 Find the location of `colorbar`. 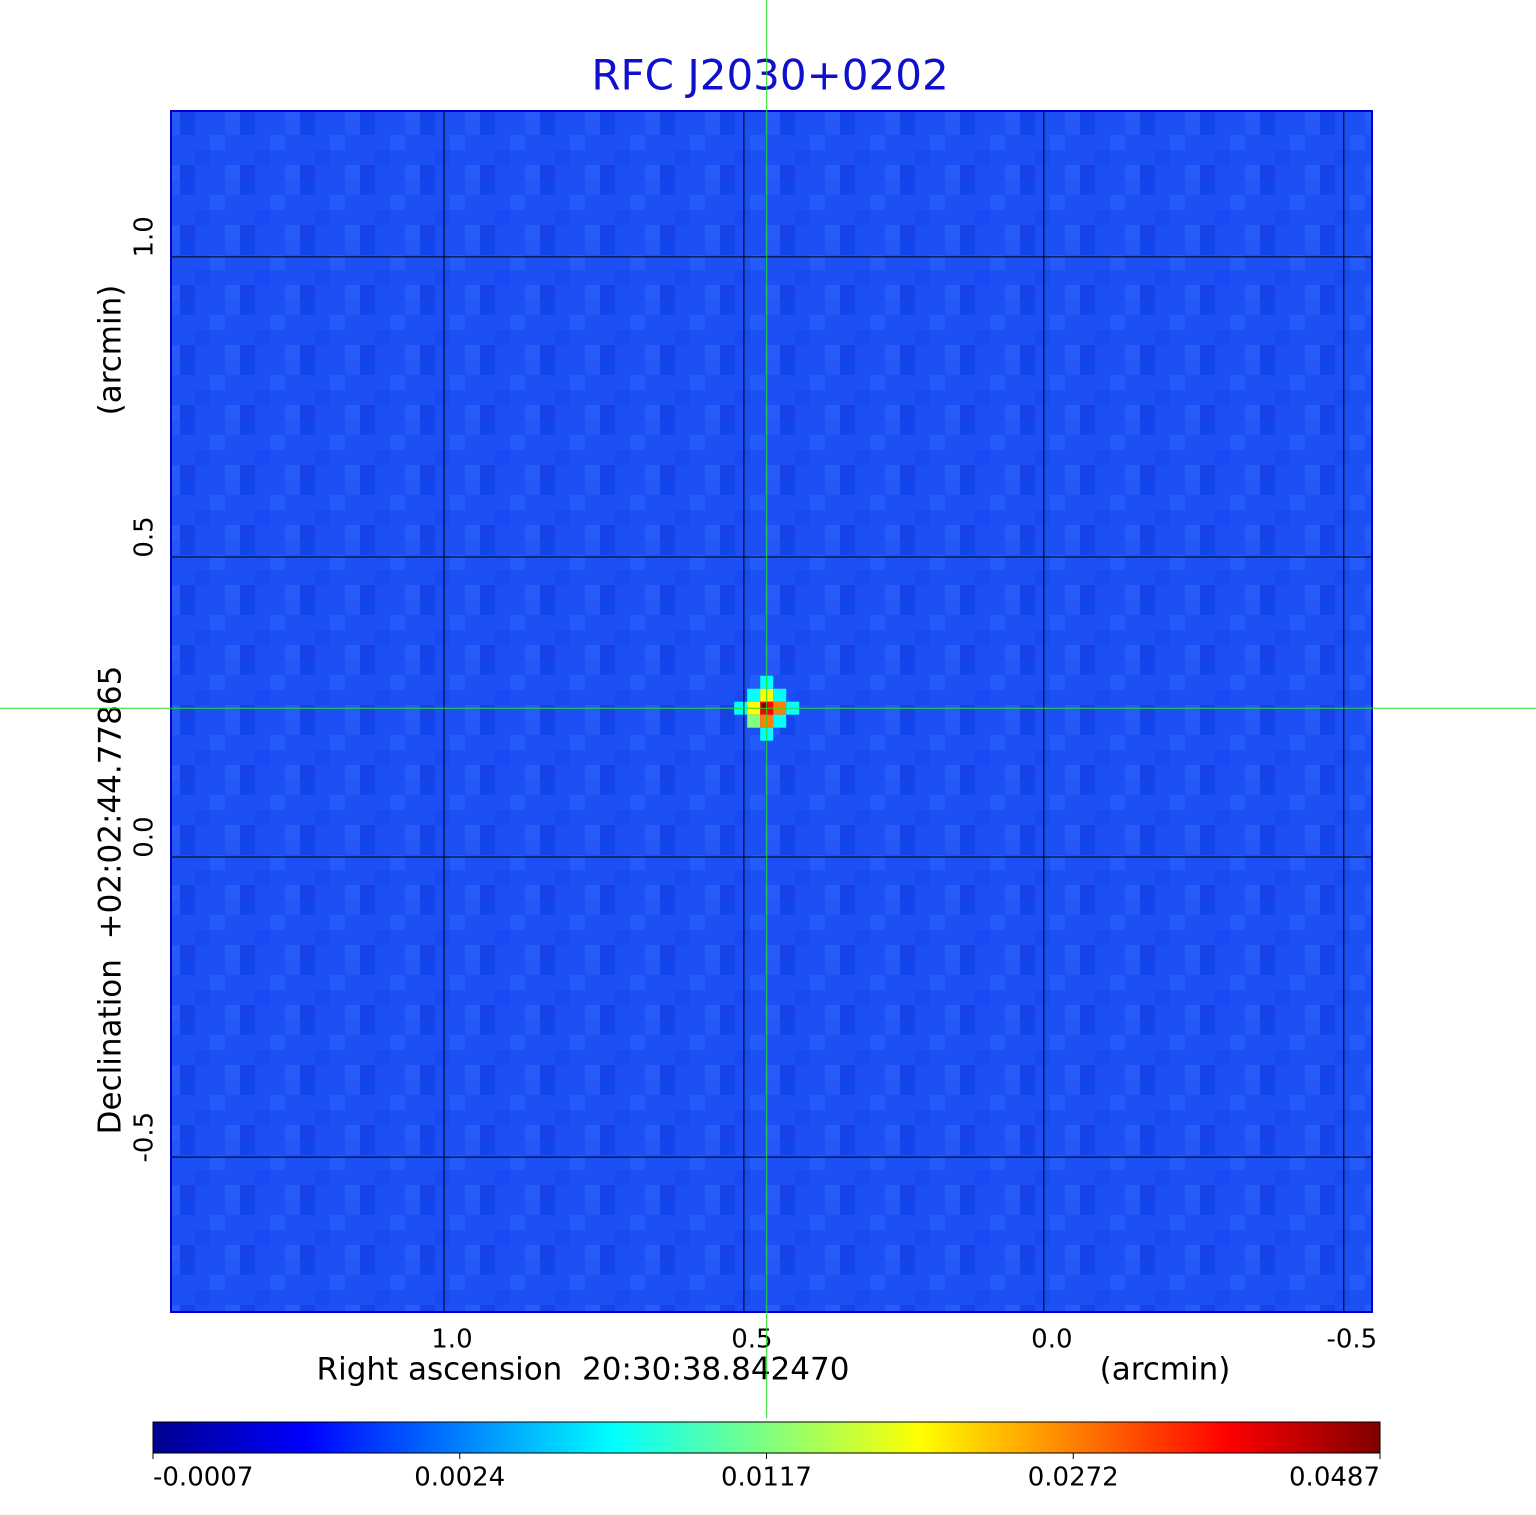

colorbar is located at coordinates (766, 1437).